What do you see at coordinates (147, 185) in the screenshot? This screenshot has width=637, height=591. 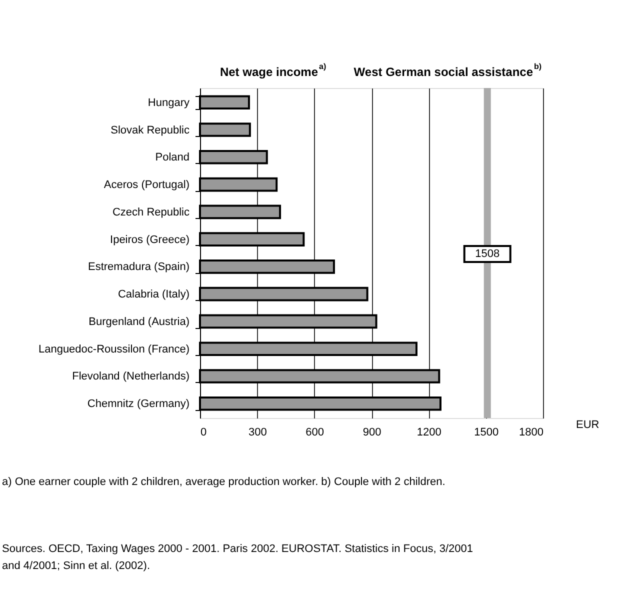 I see `y-tick-label: Aceros (Portugal)` at bounding box center [147, 185].